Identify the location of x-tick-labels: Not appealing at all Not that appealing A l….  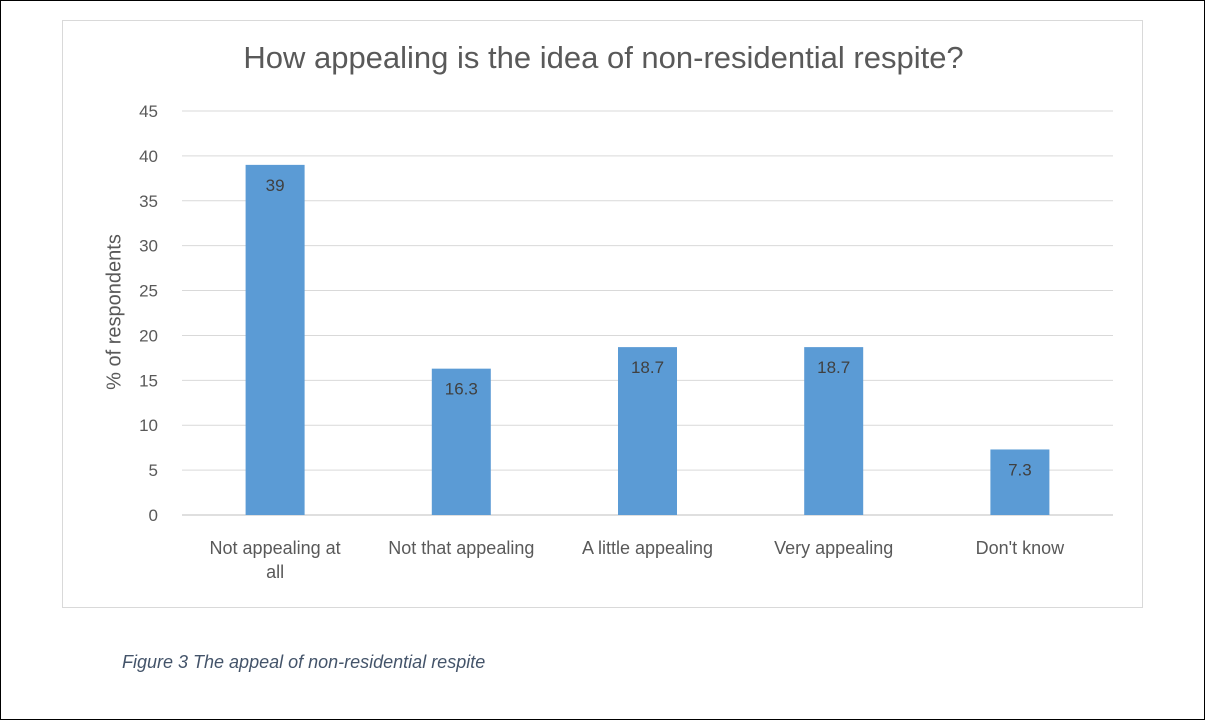
(638, 560).